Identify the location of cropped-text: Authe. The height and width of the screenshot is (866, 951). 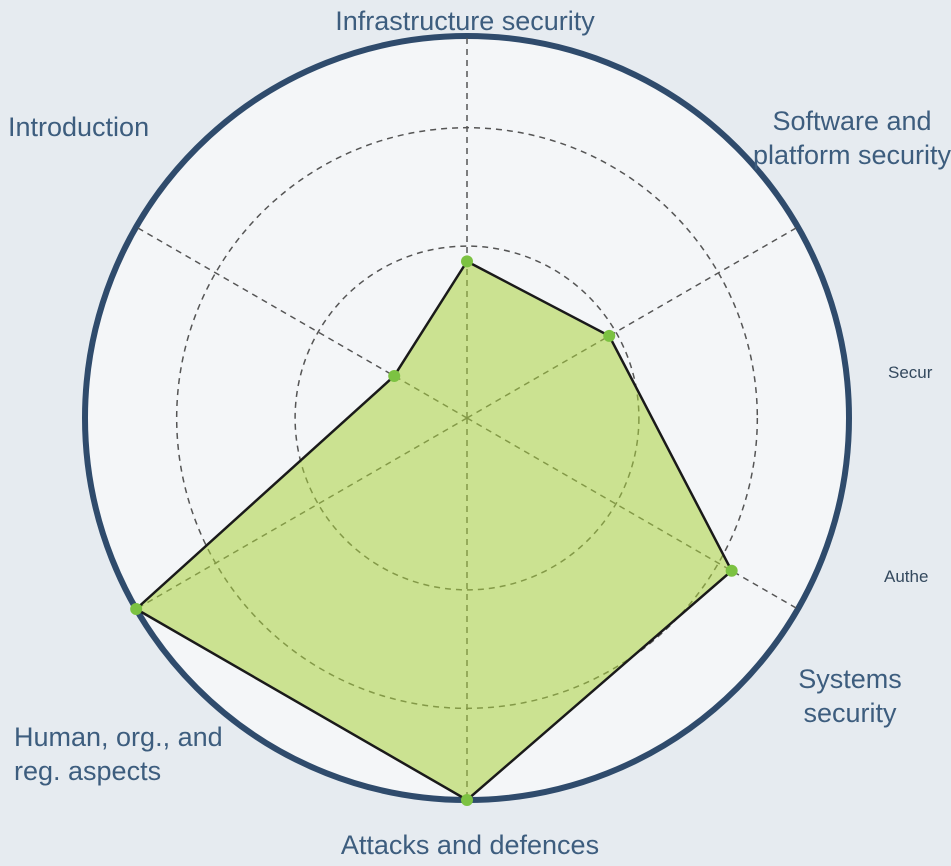
(906, 576).